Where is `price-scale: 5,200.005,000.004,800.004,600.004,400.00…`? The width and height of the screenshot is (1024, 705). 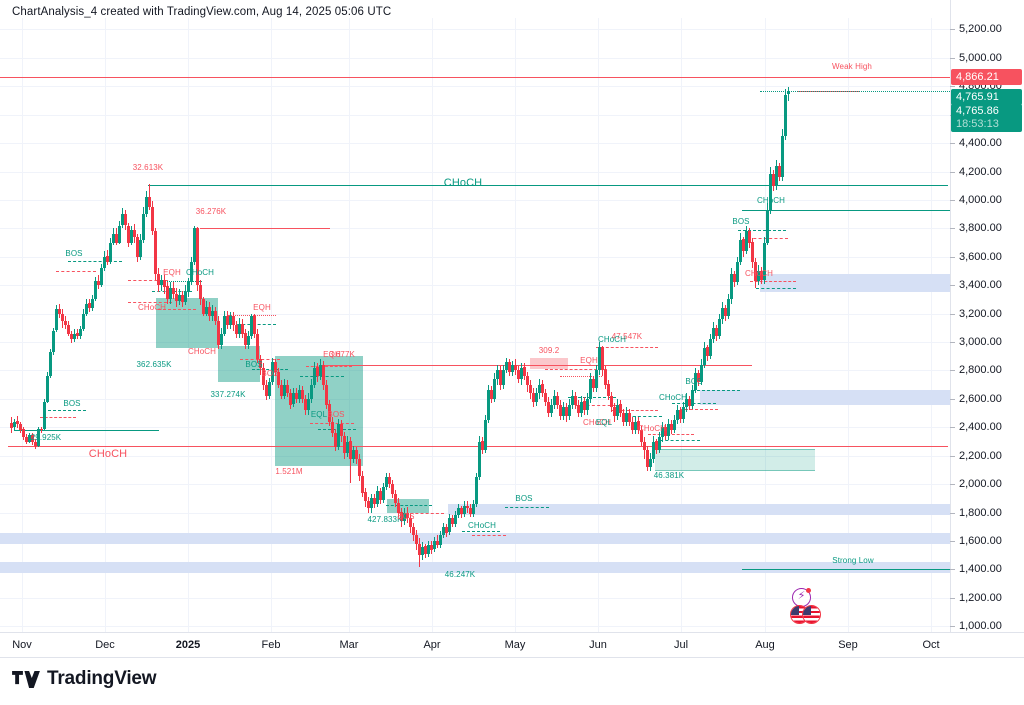
price-scale: 5,200.005,000.004,800.004,600.004,400.00… is located at coordinates (987, 316).